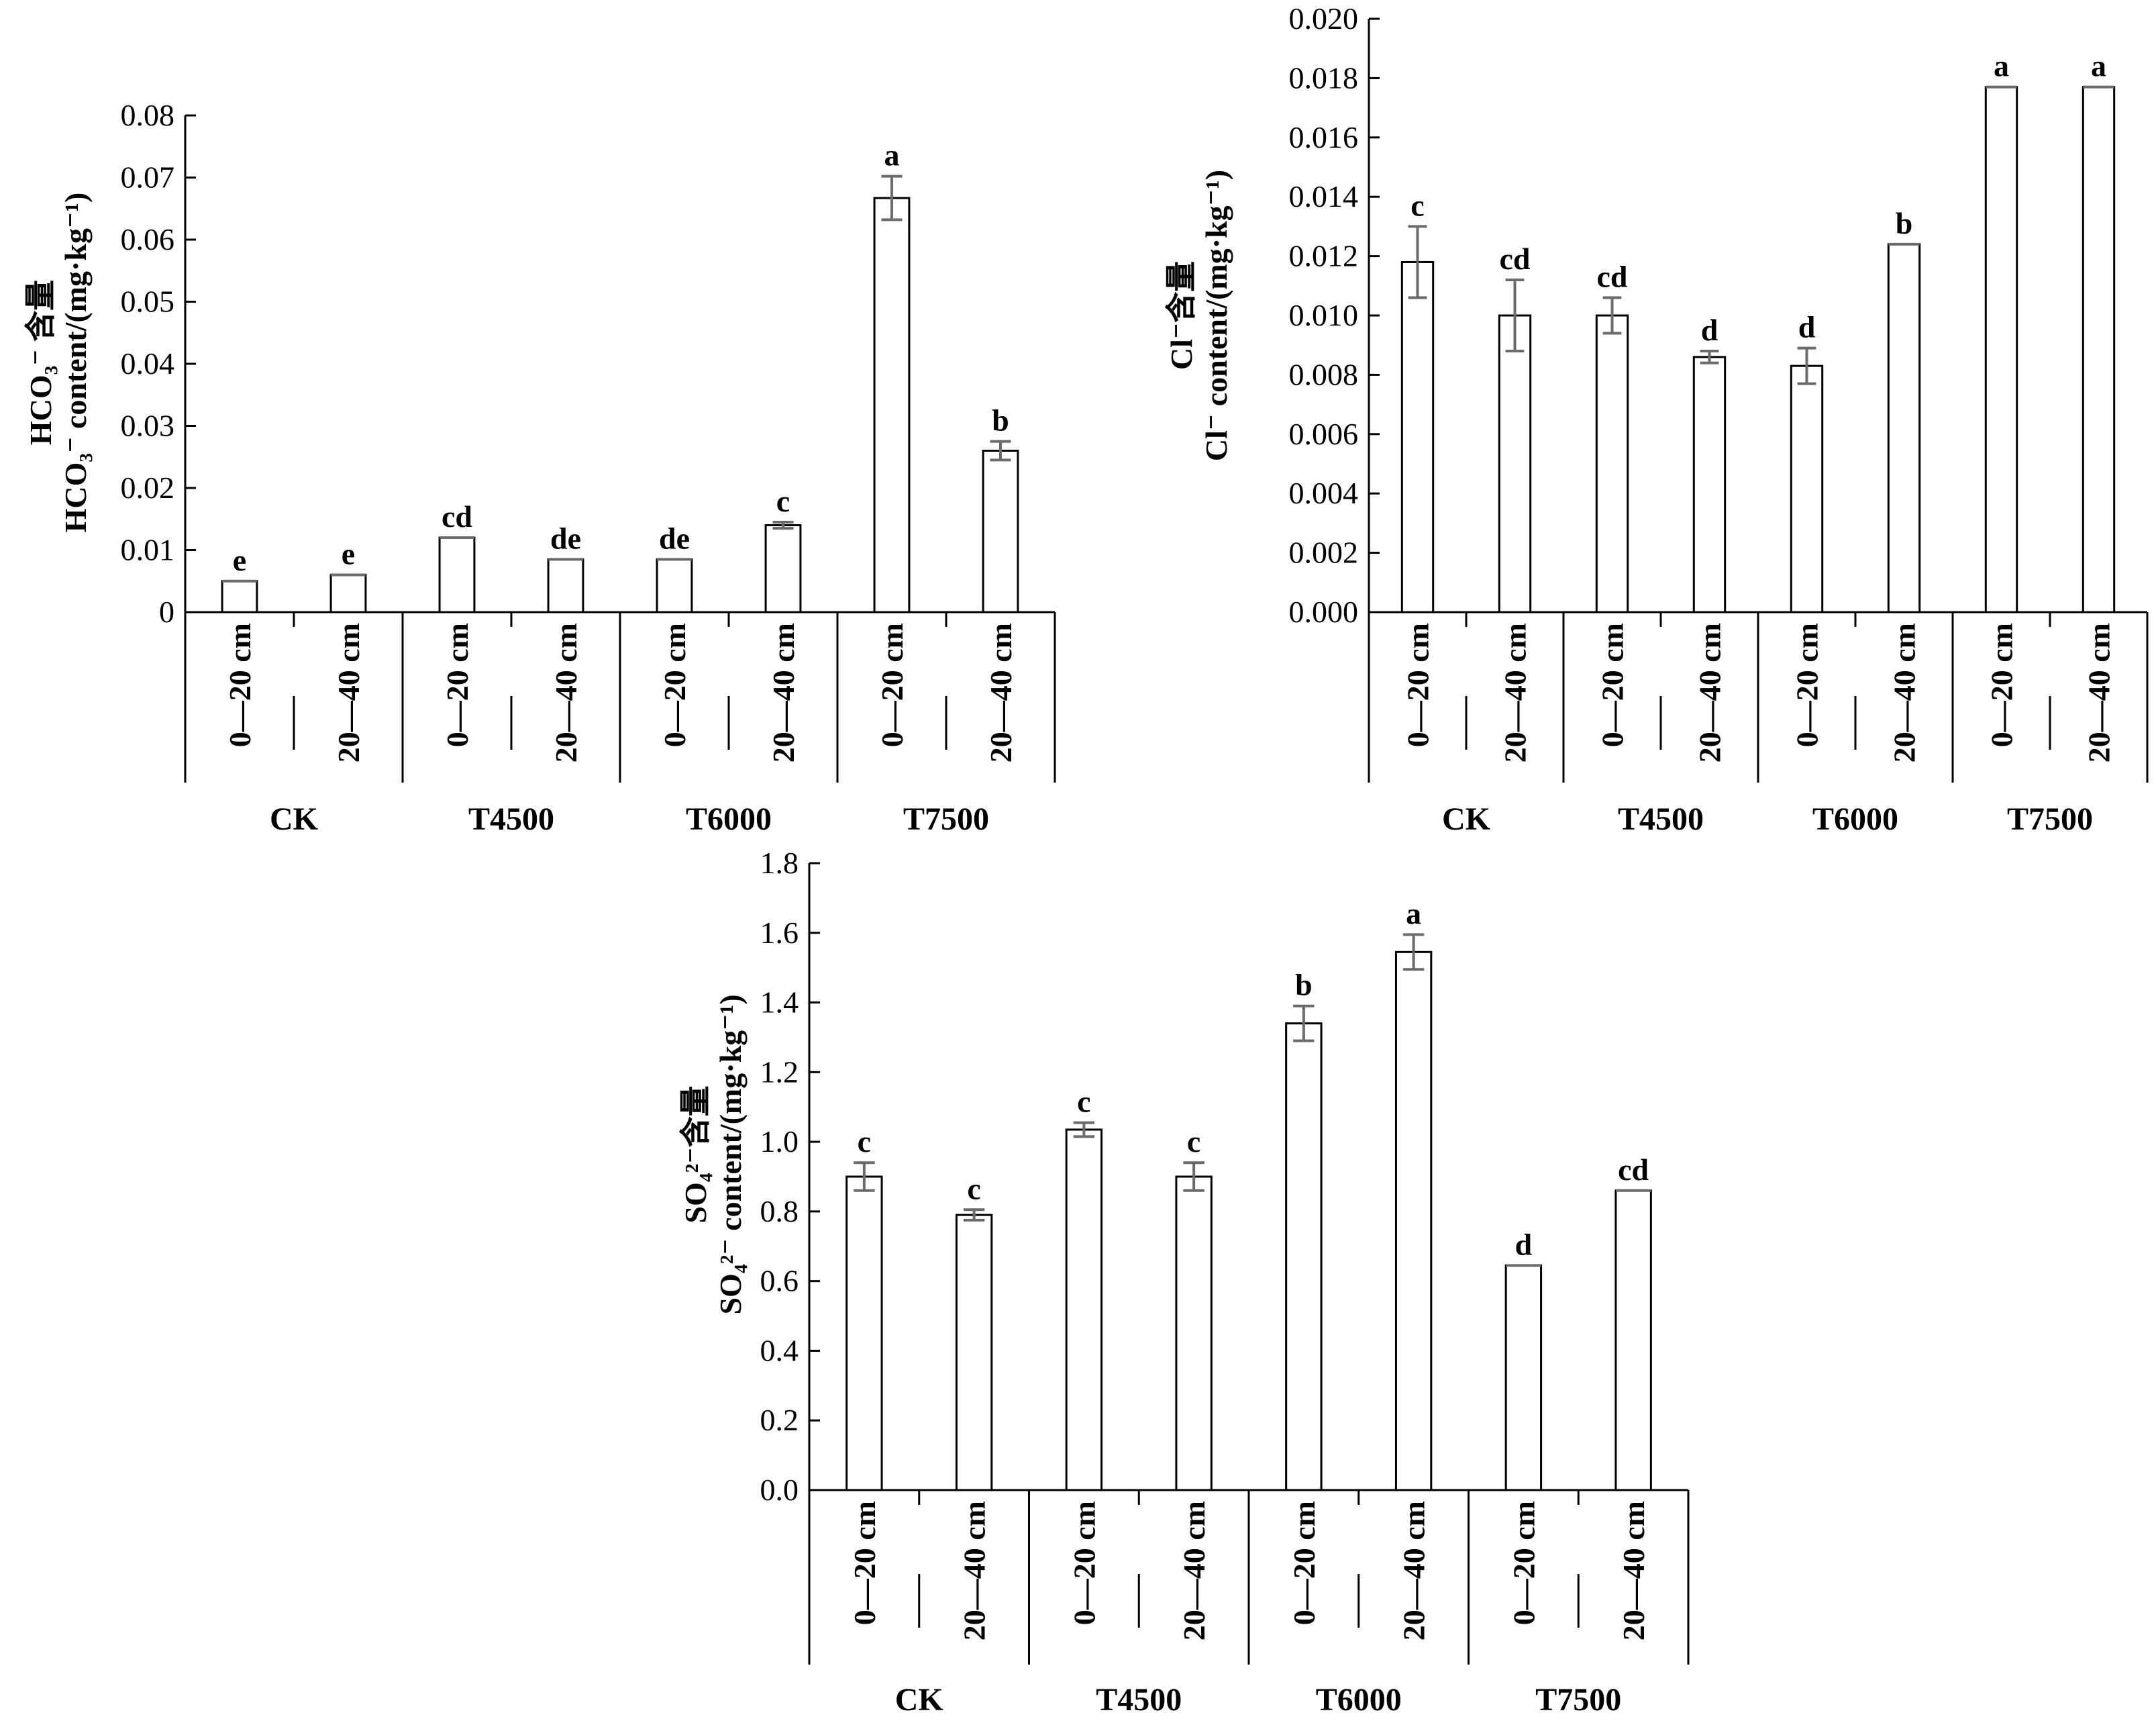 The image size is (2156, 1725). What do you see at coordinates (1181, 315) in the screenshot?
I see `y-axis-title-cn: Cl⁻含量` at bounding box center [1181, 315].